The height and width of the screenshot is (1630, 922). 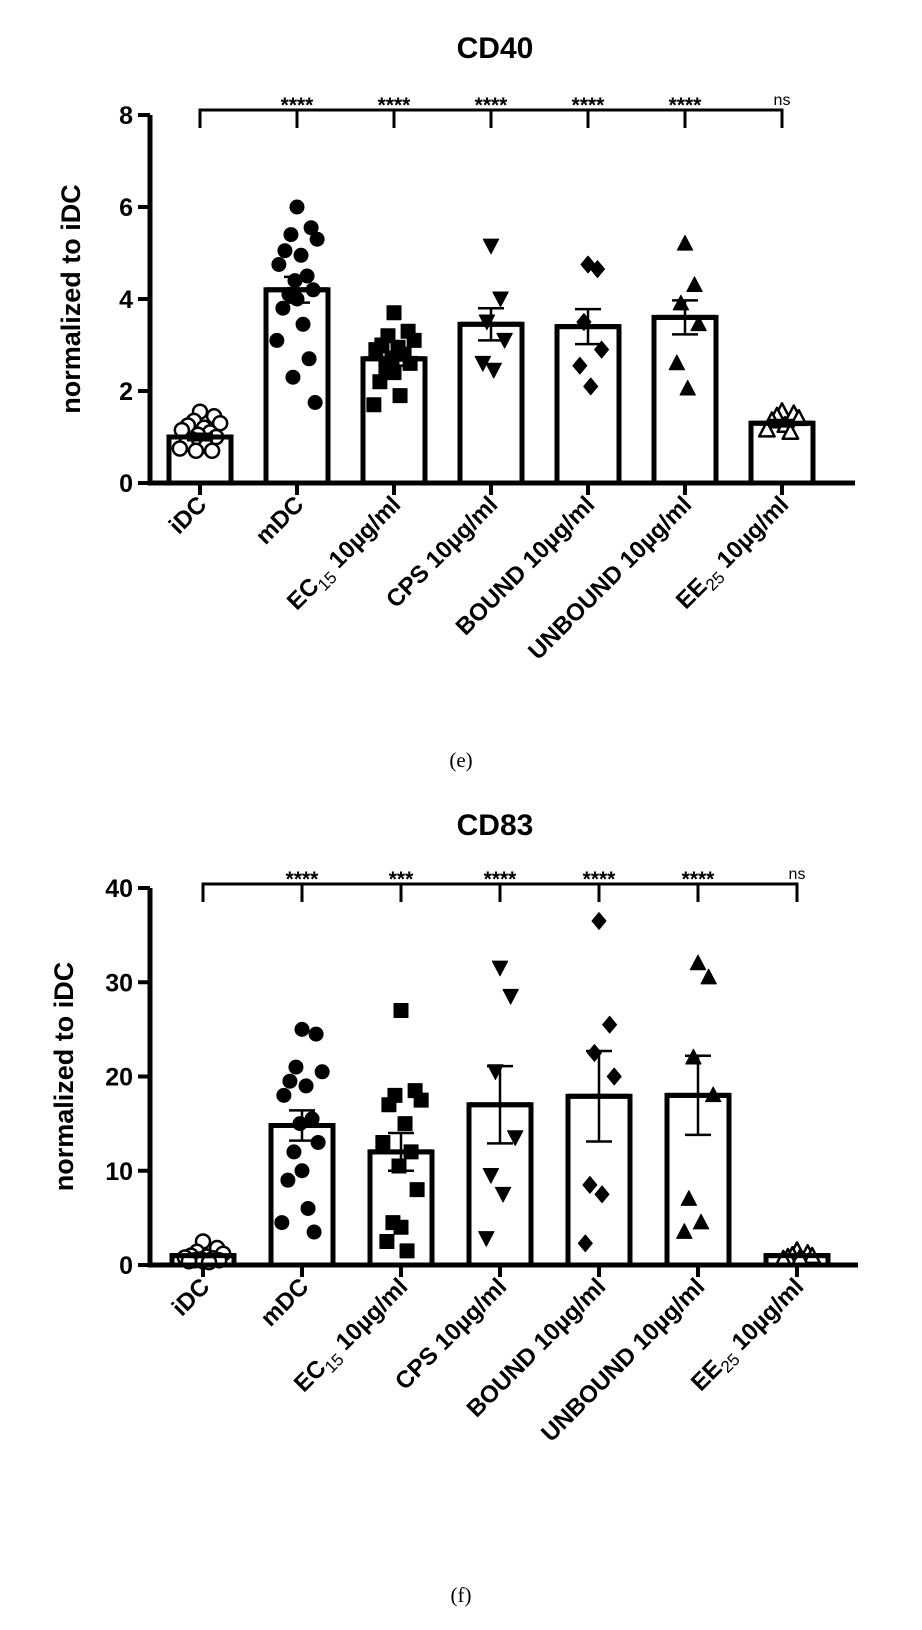 I want to click on panel-label: (f), so click(x=461, y=1595).